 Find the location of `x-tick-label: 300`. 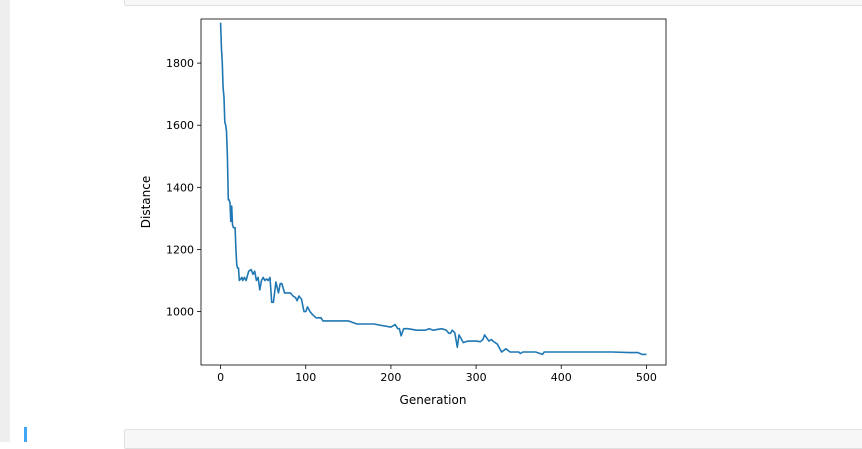

x-tick-label: 300 is located at coordinates (476, 377).